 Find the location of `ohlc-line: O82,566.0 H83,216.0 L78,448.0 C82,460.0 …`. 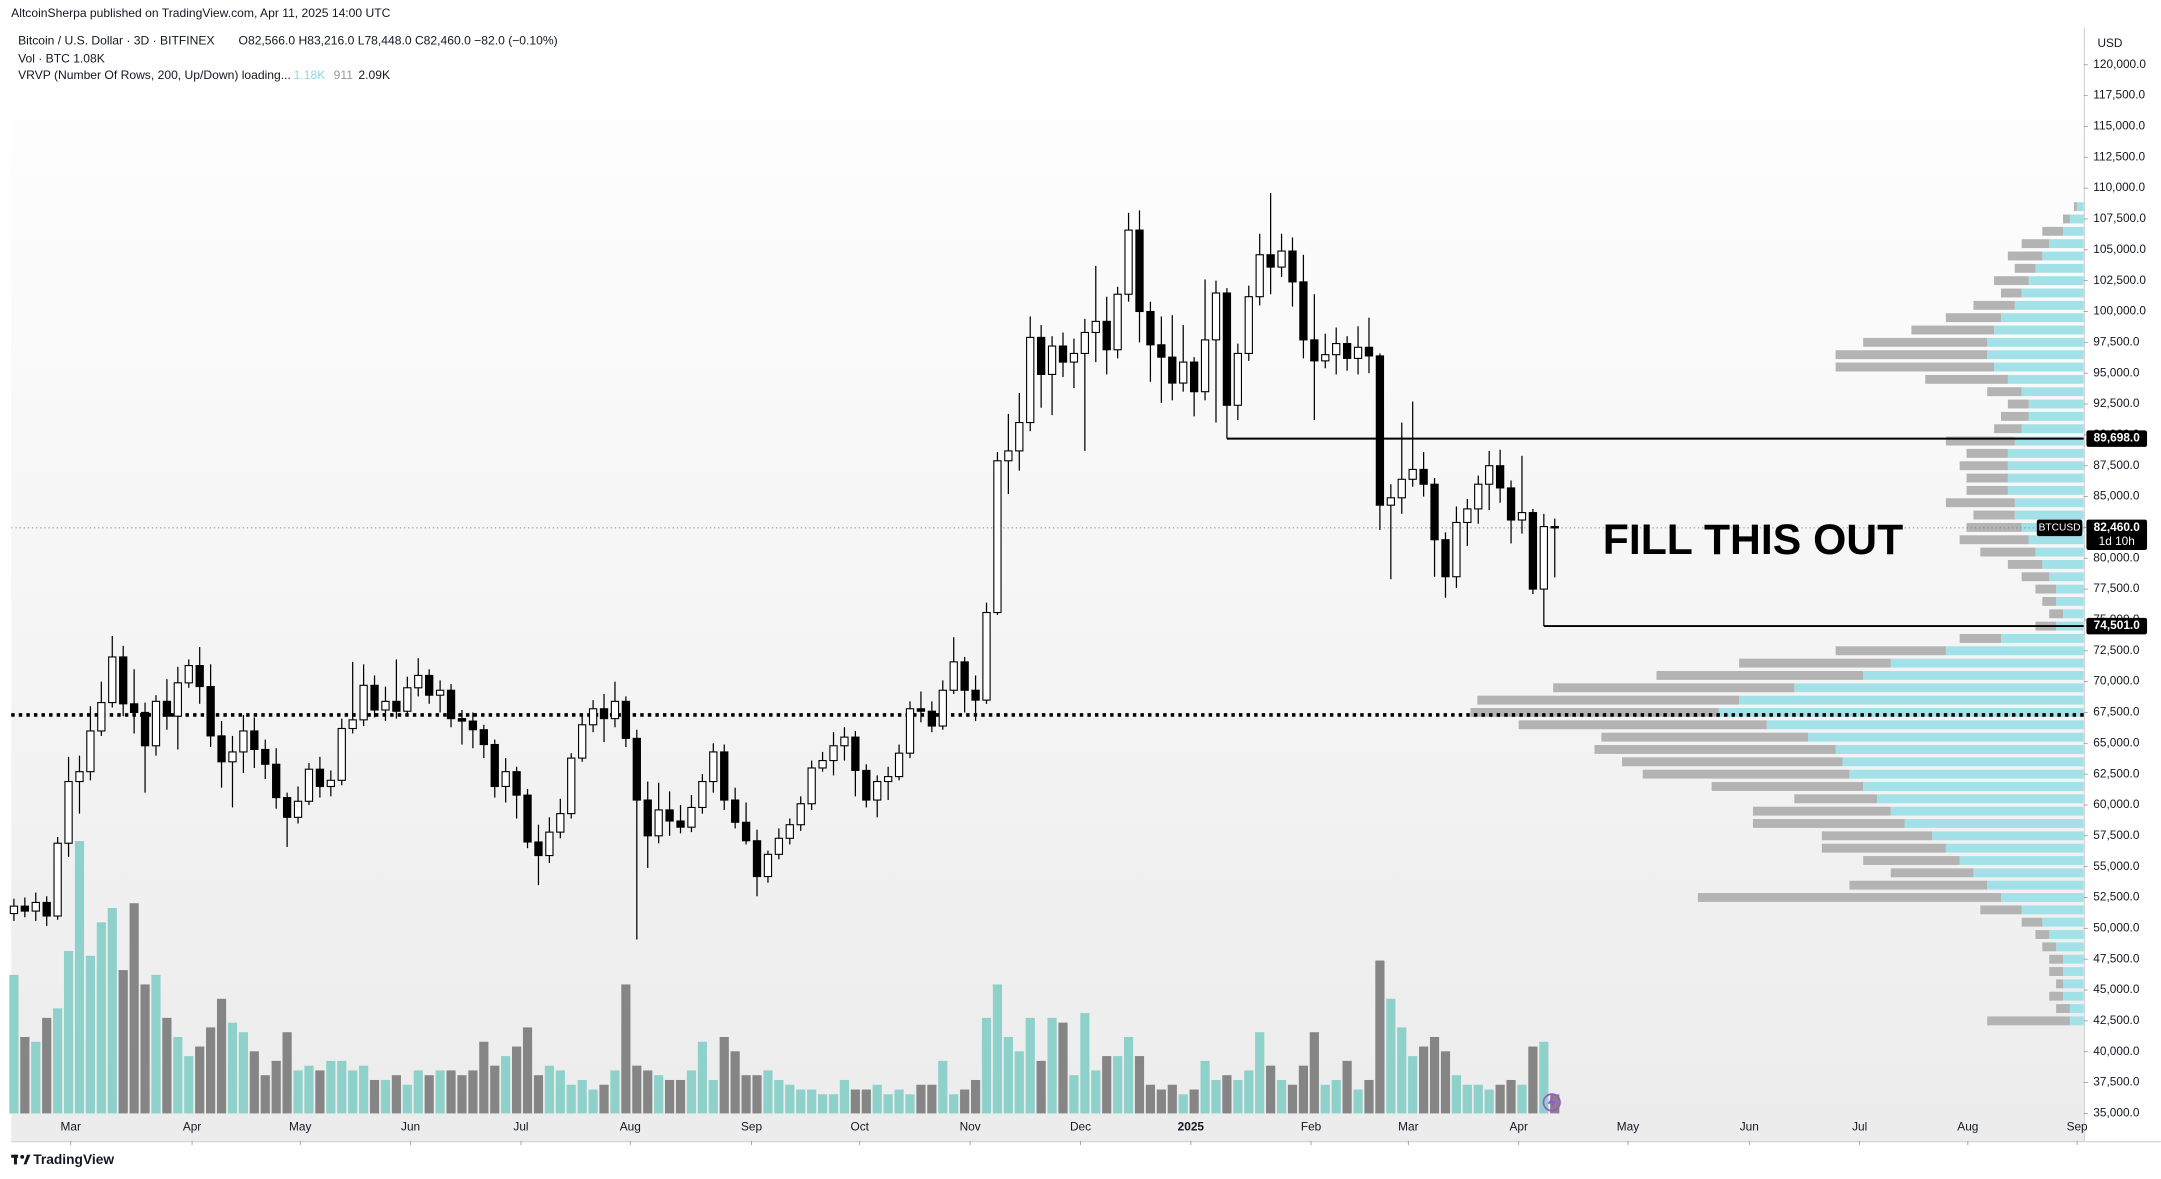

ohlc-line: O82,566.0 H83,216.0 L78,448.0 C82,460.0 … is located at coordinates (398, 41).